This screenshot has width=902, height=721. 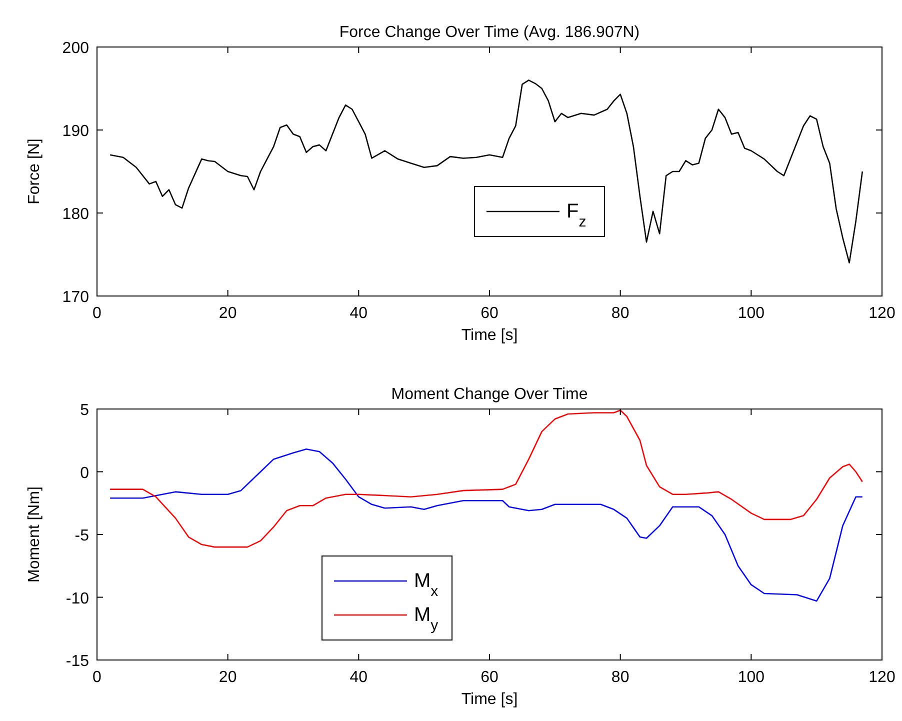 What do you see at coordinates (76, 48) in the screenshot?
I see `y-tick-label: 200` at bounding box center [76, 48].